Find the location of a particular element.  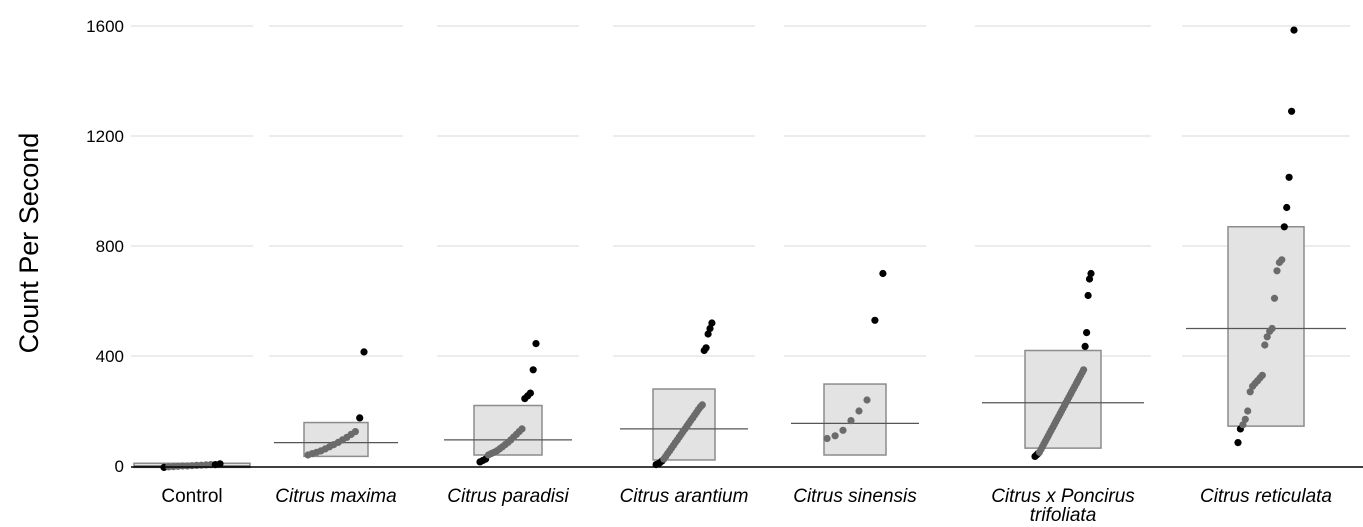

category-label: Citrus paradisi is located at coordinates (508, 496).